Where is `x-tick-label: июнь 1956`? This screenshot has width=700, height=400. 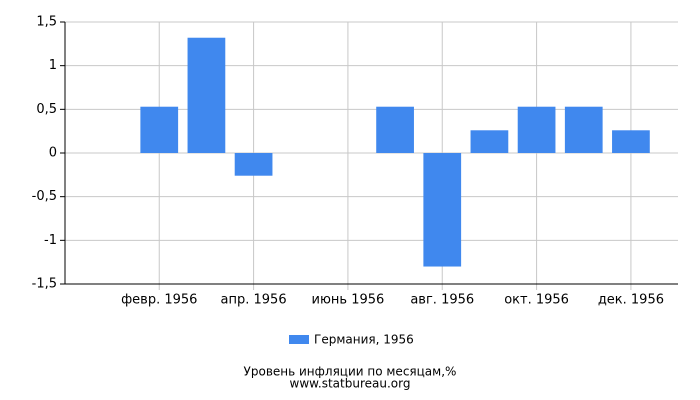
x-tick-label: июнь 1956 is located at coordinates (348, 300).